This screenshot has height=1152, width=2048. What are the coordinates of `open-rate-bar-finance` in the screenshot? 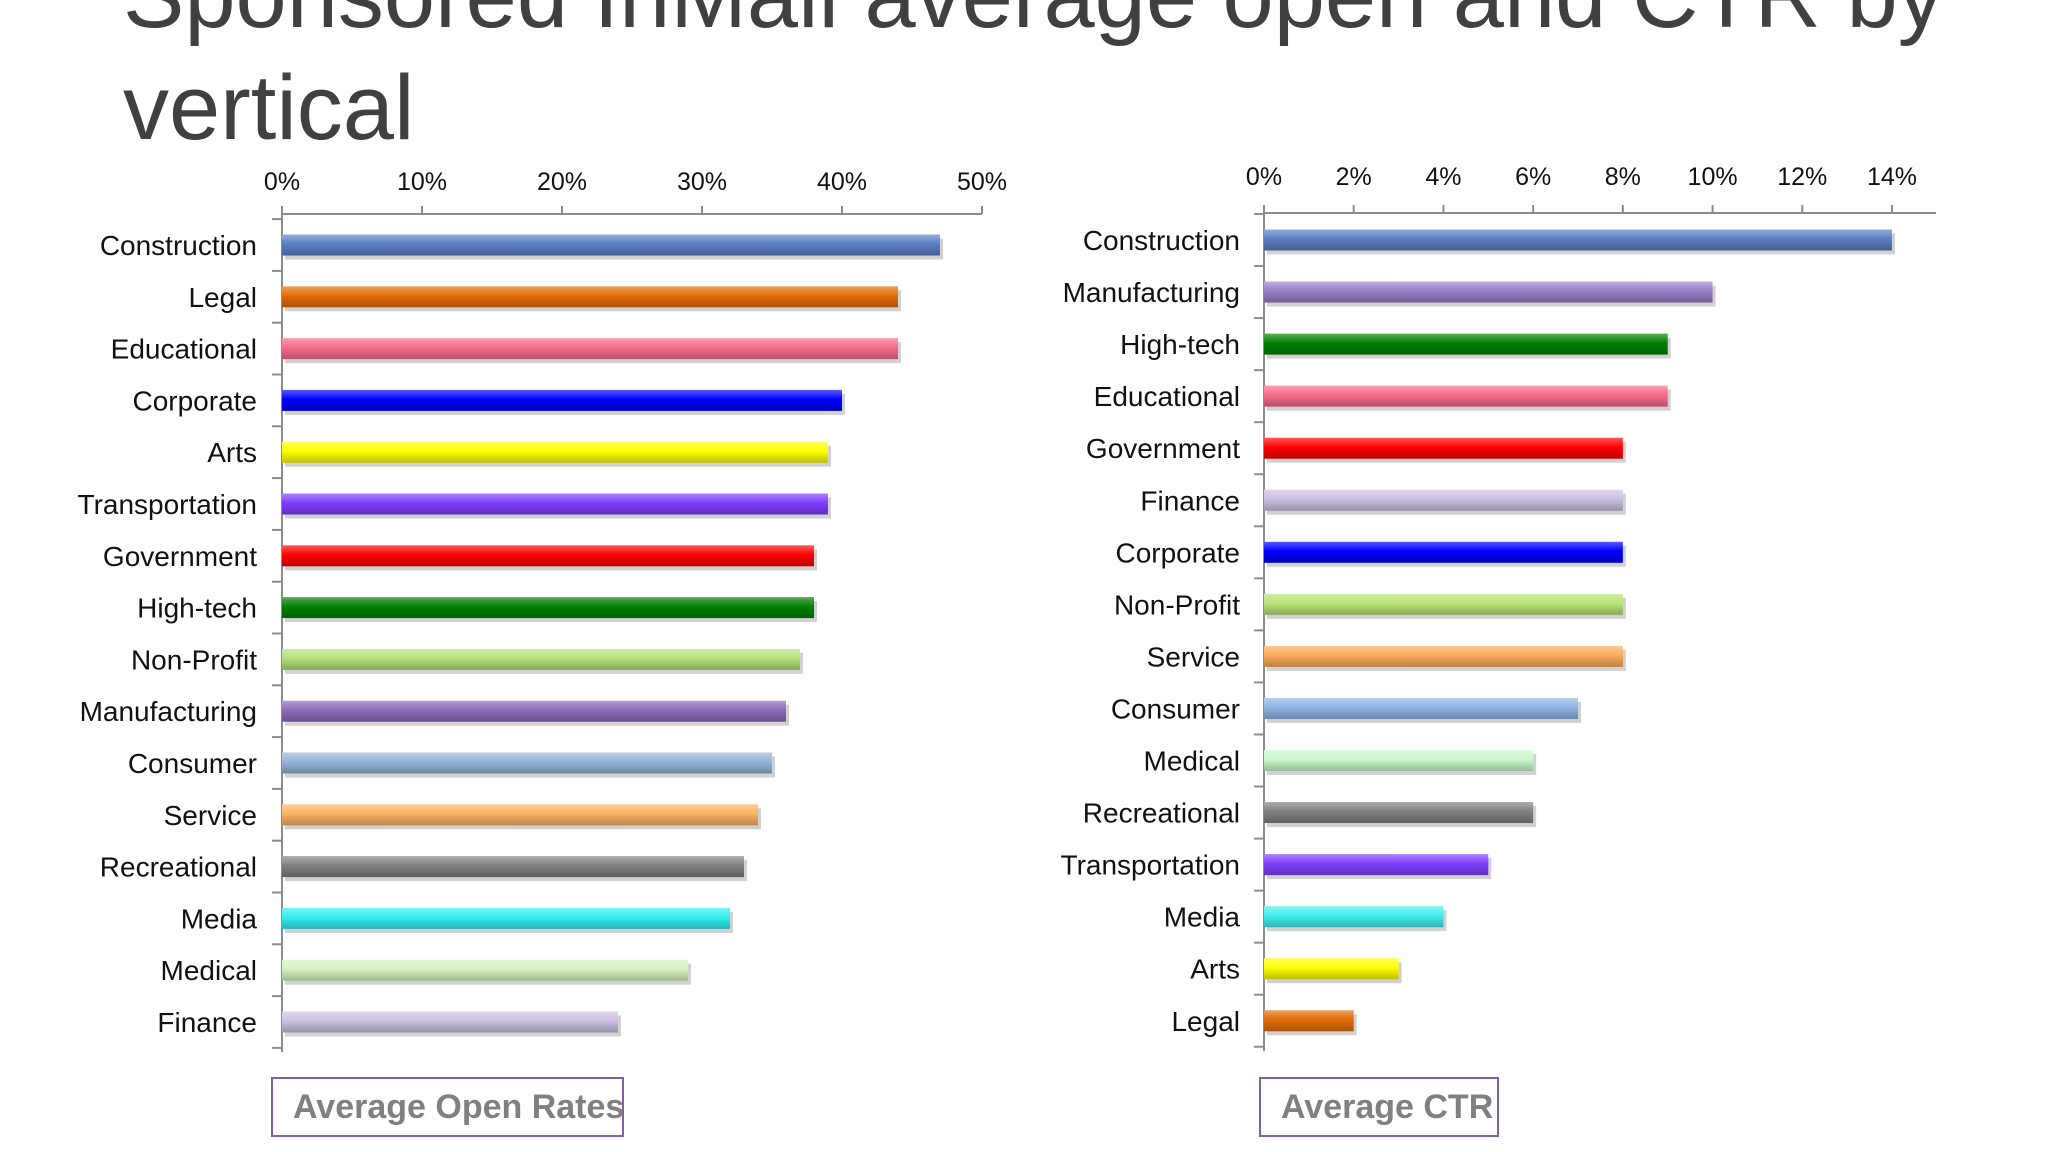 It's located at (450, 1022).